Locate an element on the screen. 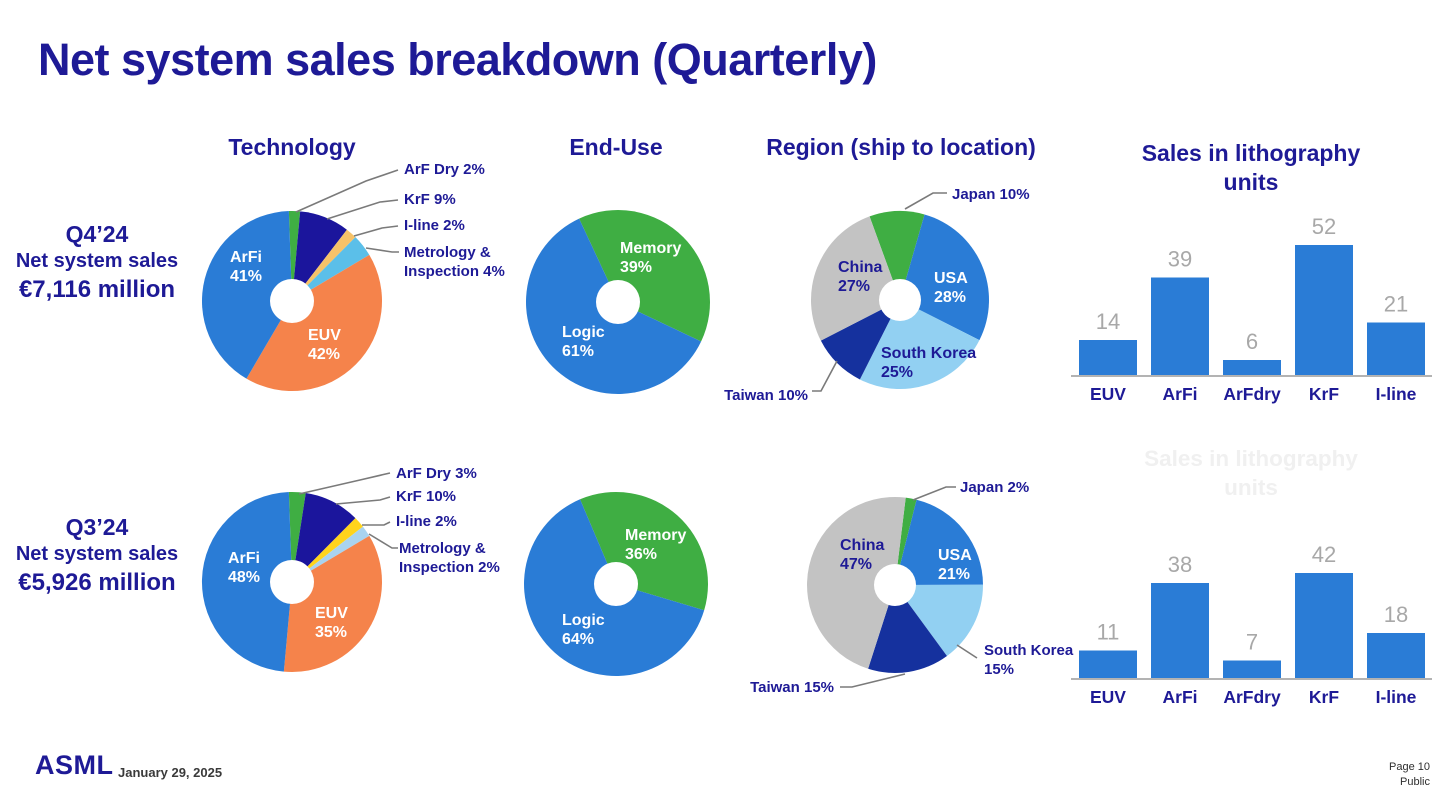 The image size is (1440, 800). label-metrology-inspection-line2: Inspection 4% is located at coordinates (454, 271).